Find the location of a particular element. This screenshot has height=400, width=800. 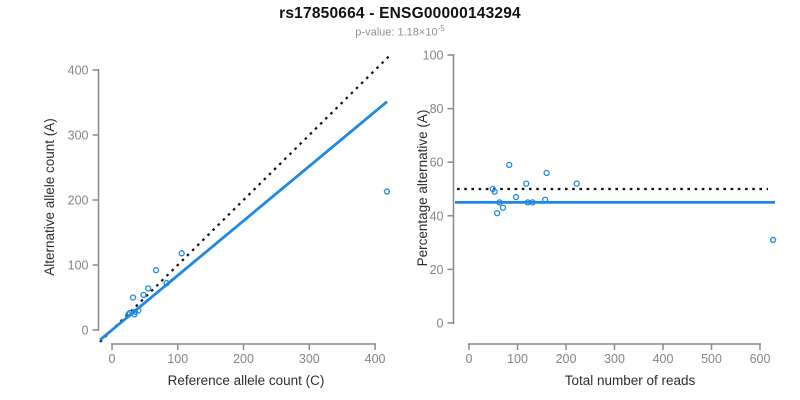

y-axis-title: Alternative allele count (A) is located at coordinates (49, 197).